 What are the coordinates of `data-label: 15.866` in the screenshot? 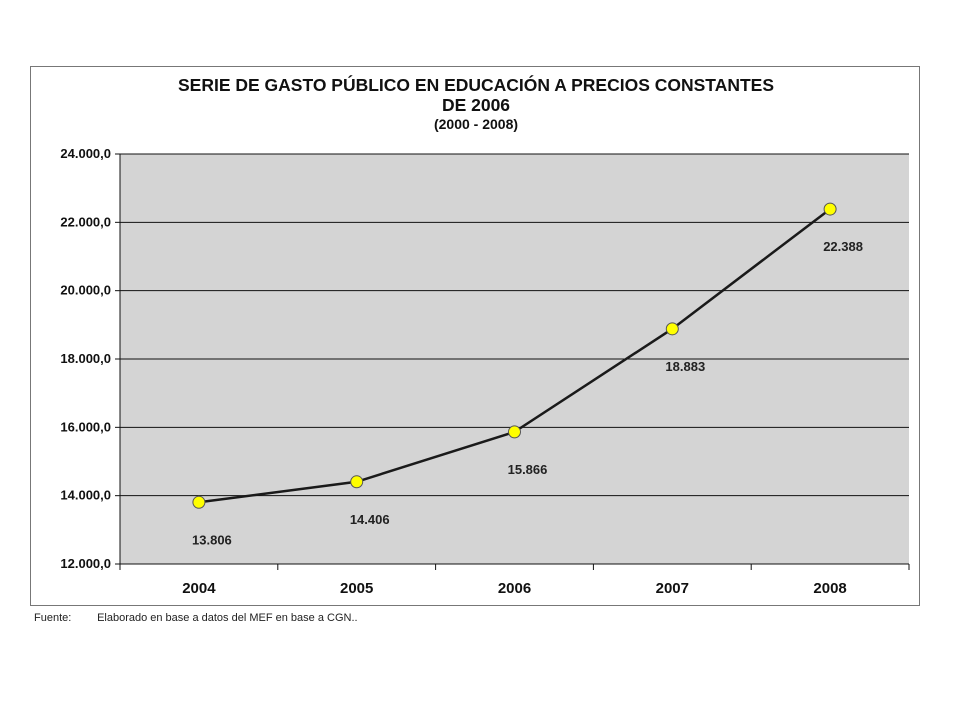 It's located at (528, 469).